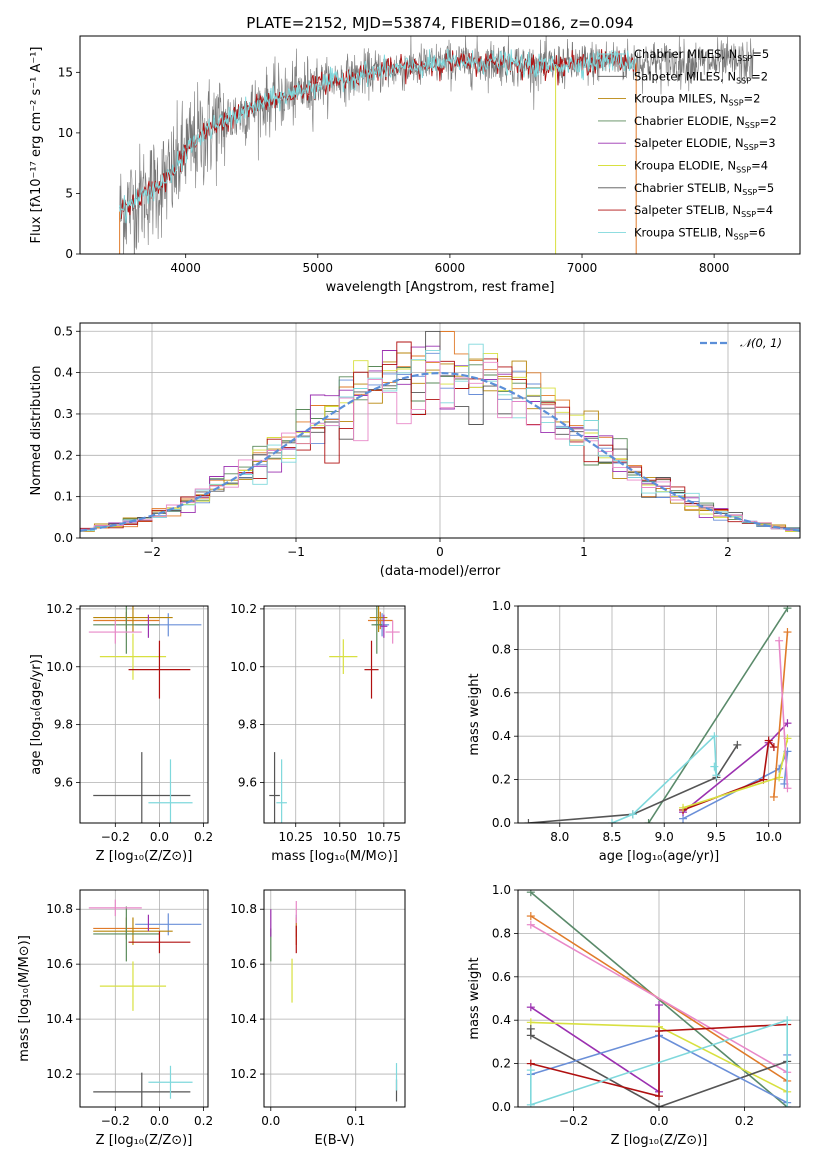 The height and width of the screenshot is (1170, 819). I want to click on observed-spectrum-line, so click(437, 145).